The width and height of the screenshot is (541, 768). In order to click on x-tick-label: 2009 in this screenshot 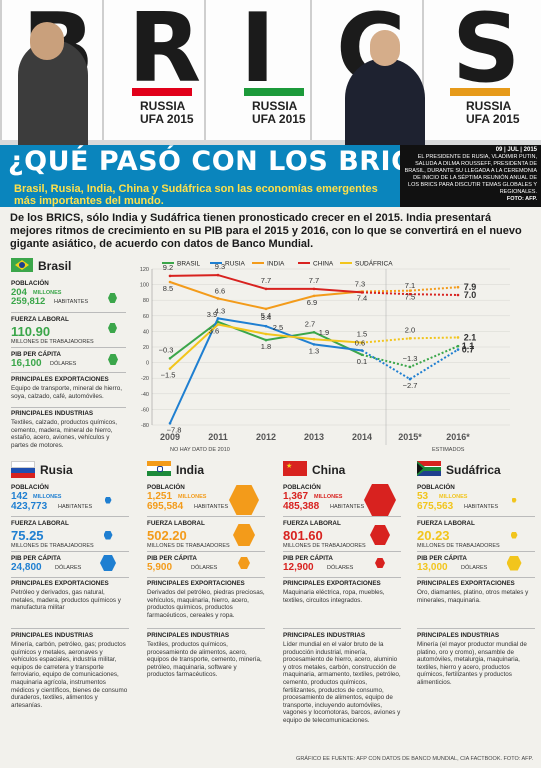, I will do `click(170, 437)`.